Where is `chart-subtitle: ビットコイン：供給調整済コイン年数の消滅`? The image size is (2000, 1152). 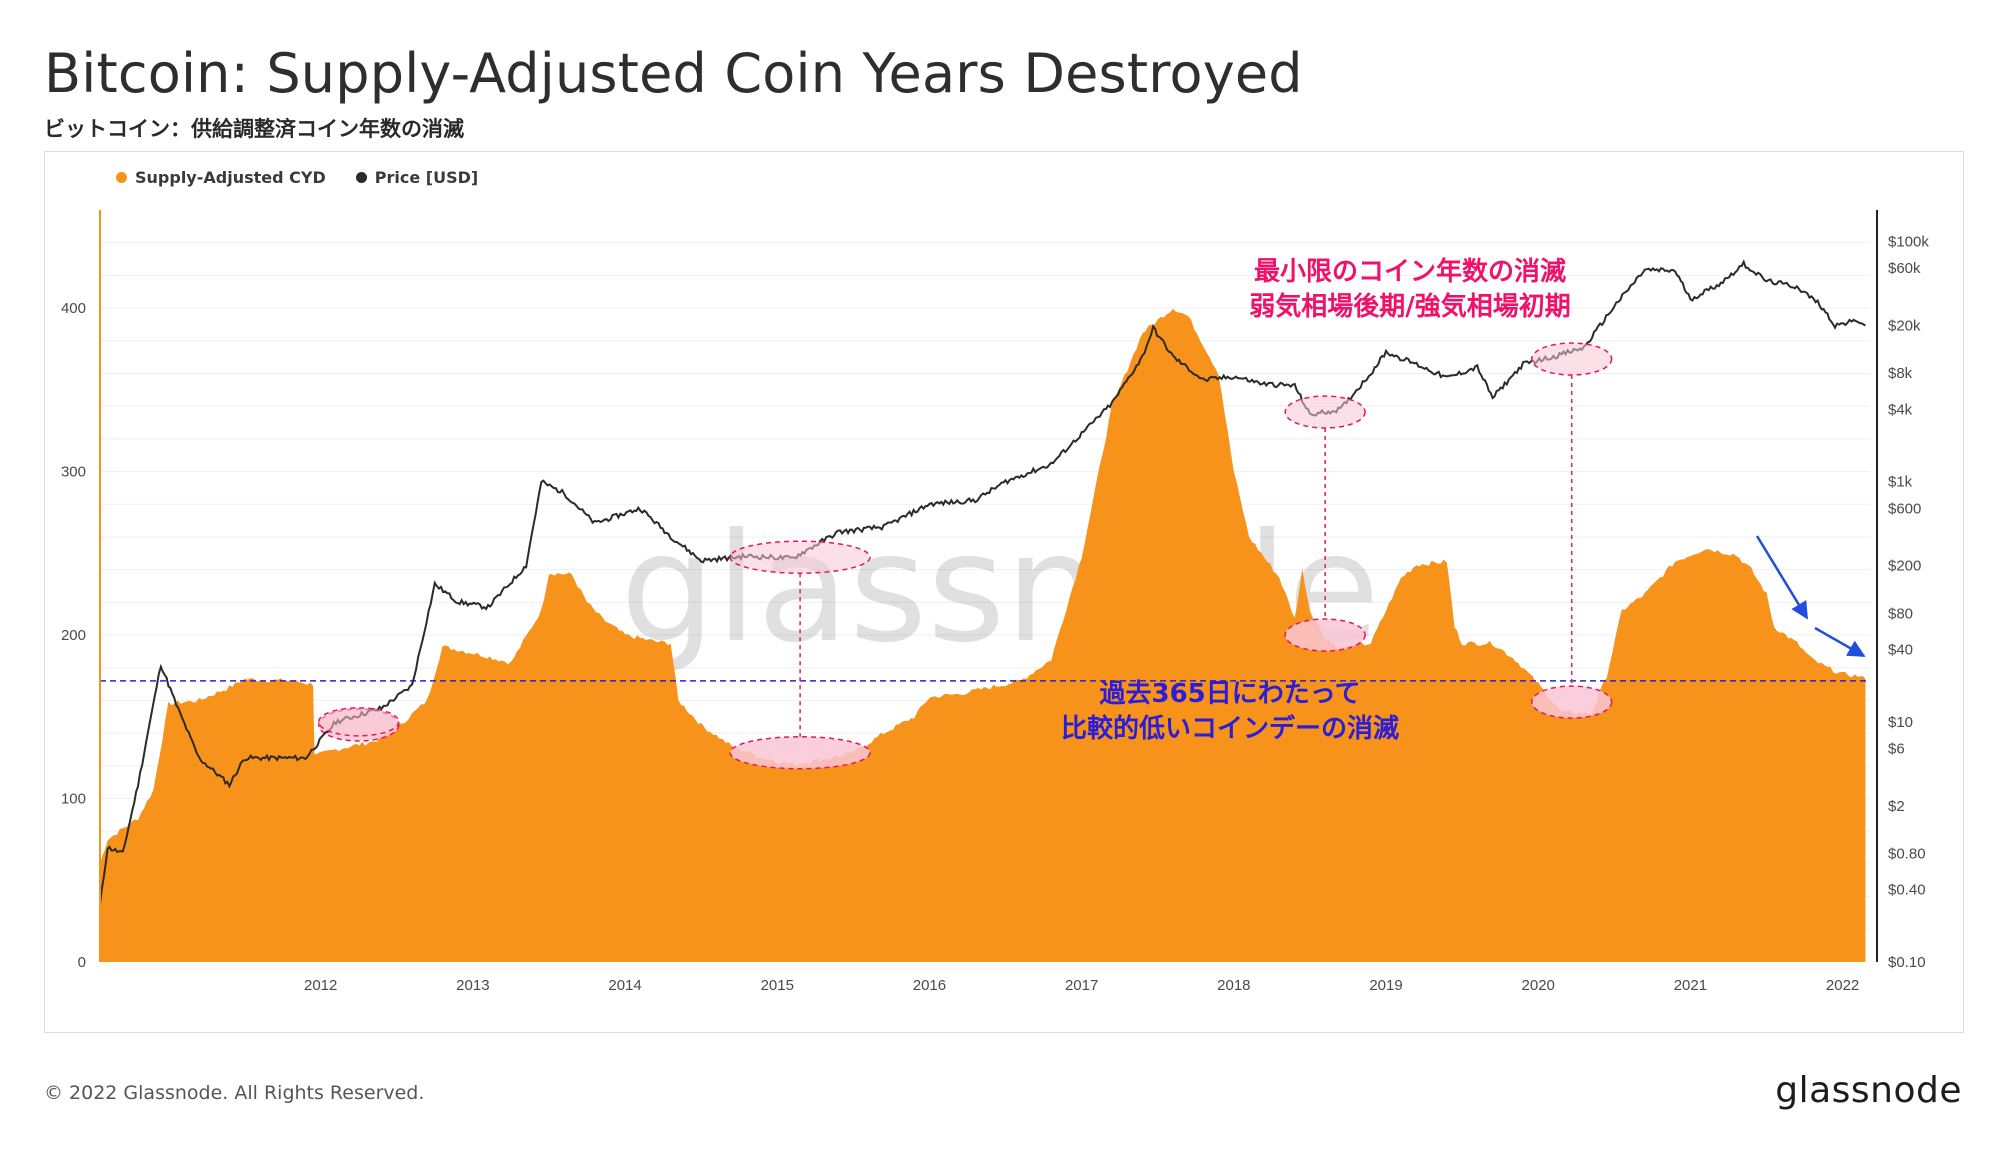 chart-subtitle: ビットコイン：供給調整済コイン年数の消滅 is located at coordinates (254, 129).